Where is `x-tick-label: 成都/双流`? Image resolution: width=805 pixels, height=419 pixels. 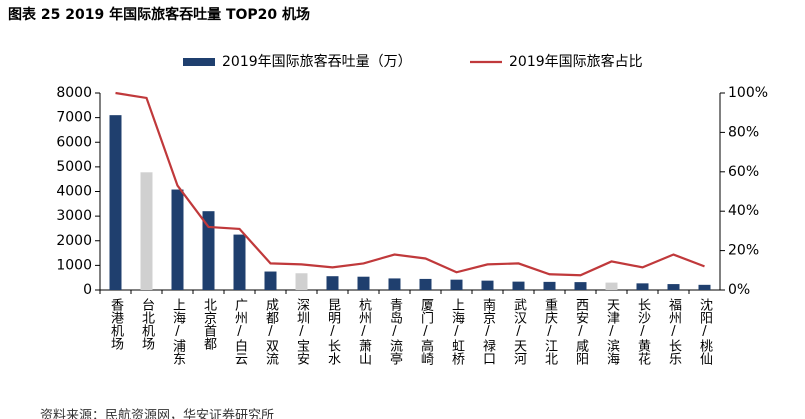 x-tick-label: 成都/双流 is located at coordinates (271, 331).